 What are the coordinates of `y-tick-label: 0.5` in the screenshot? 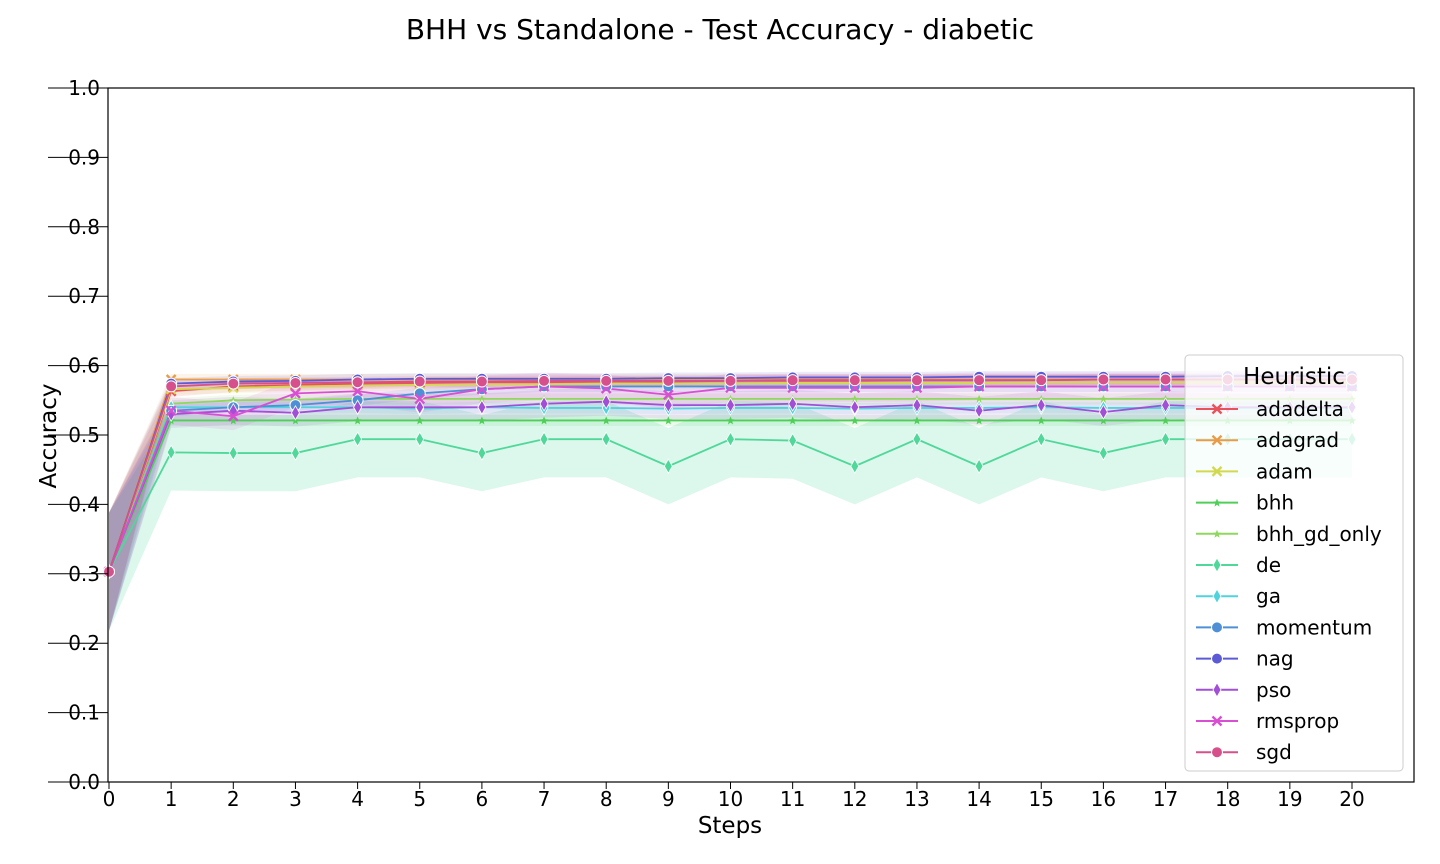 It's located at (84, 435).